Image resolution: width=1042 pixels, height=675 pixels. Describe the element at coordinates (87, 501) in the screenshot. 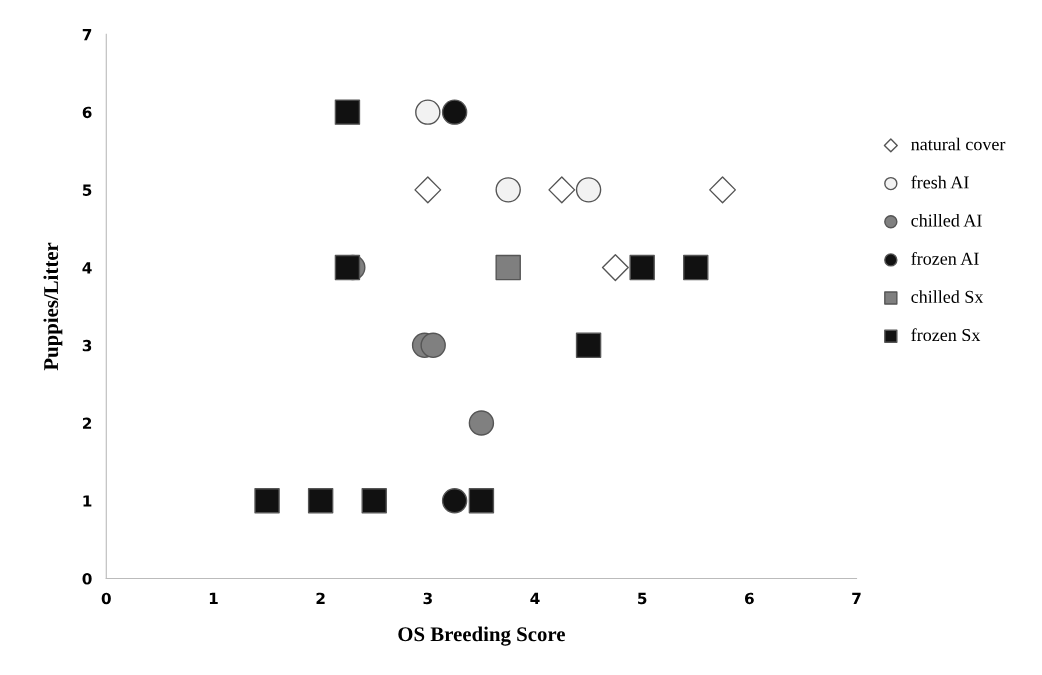

I see `y-tick-label: 1` at that location.